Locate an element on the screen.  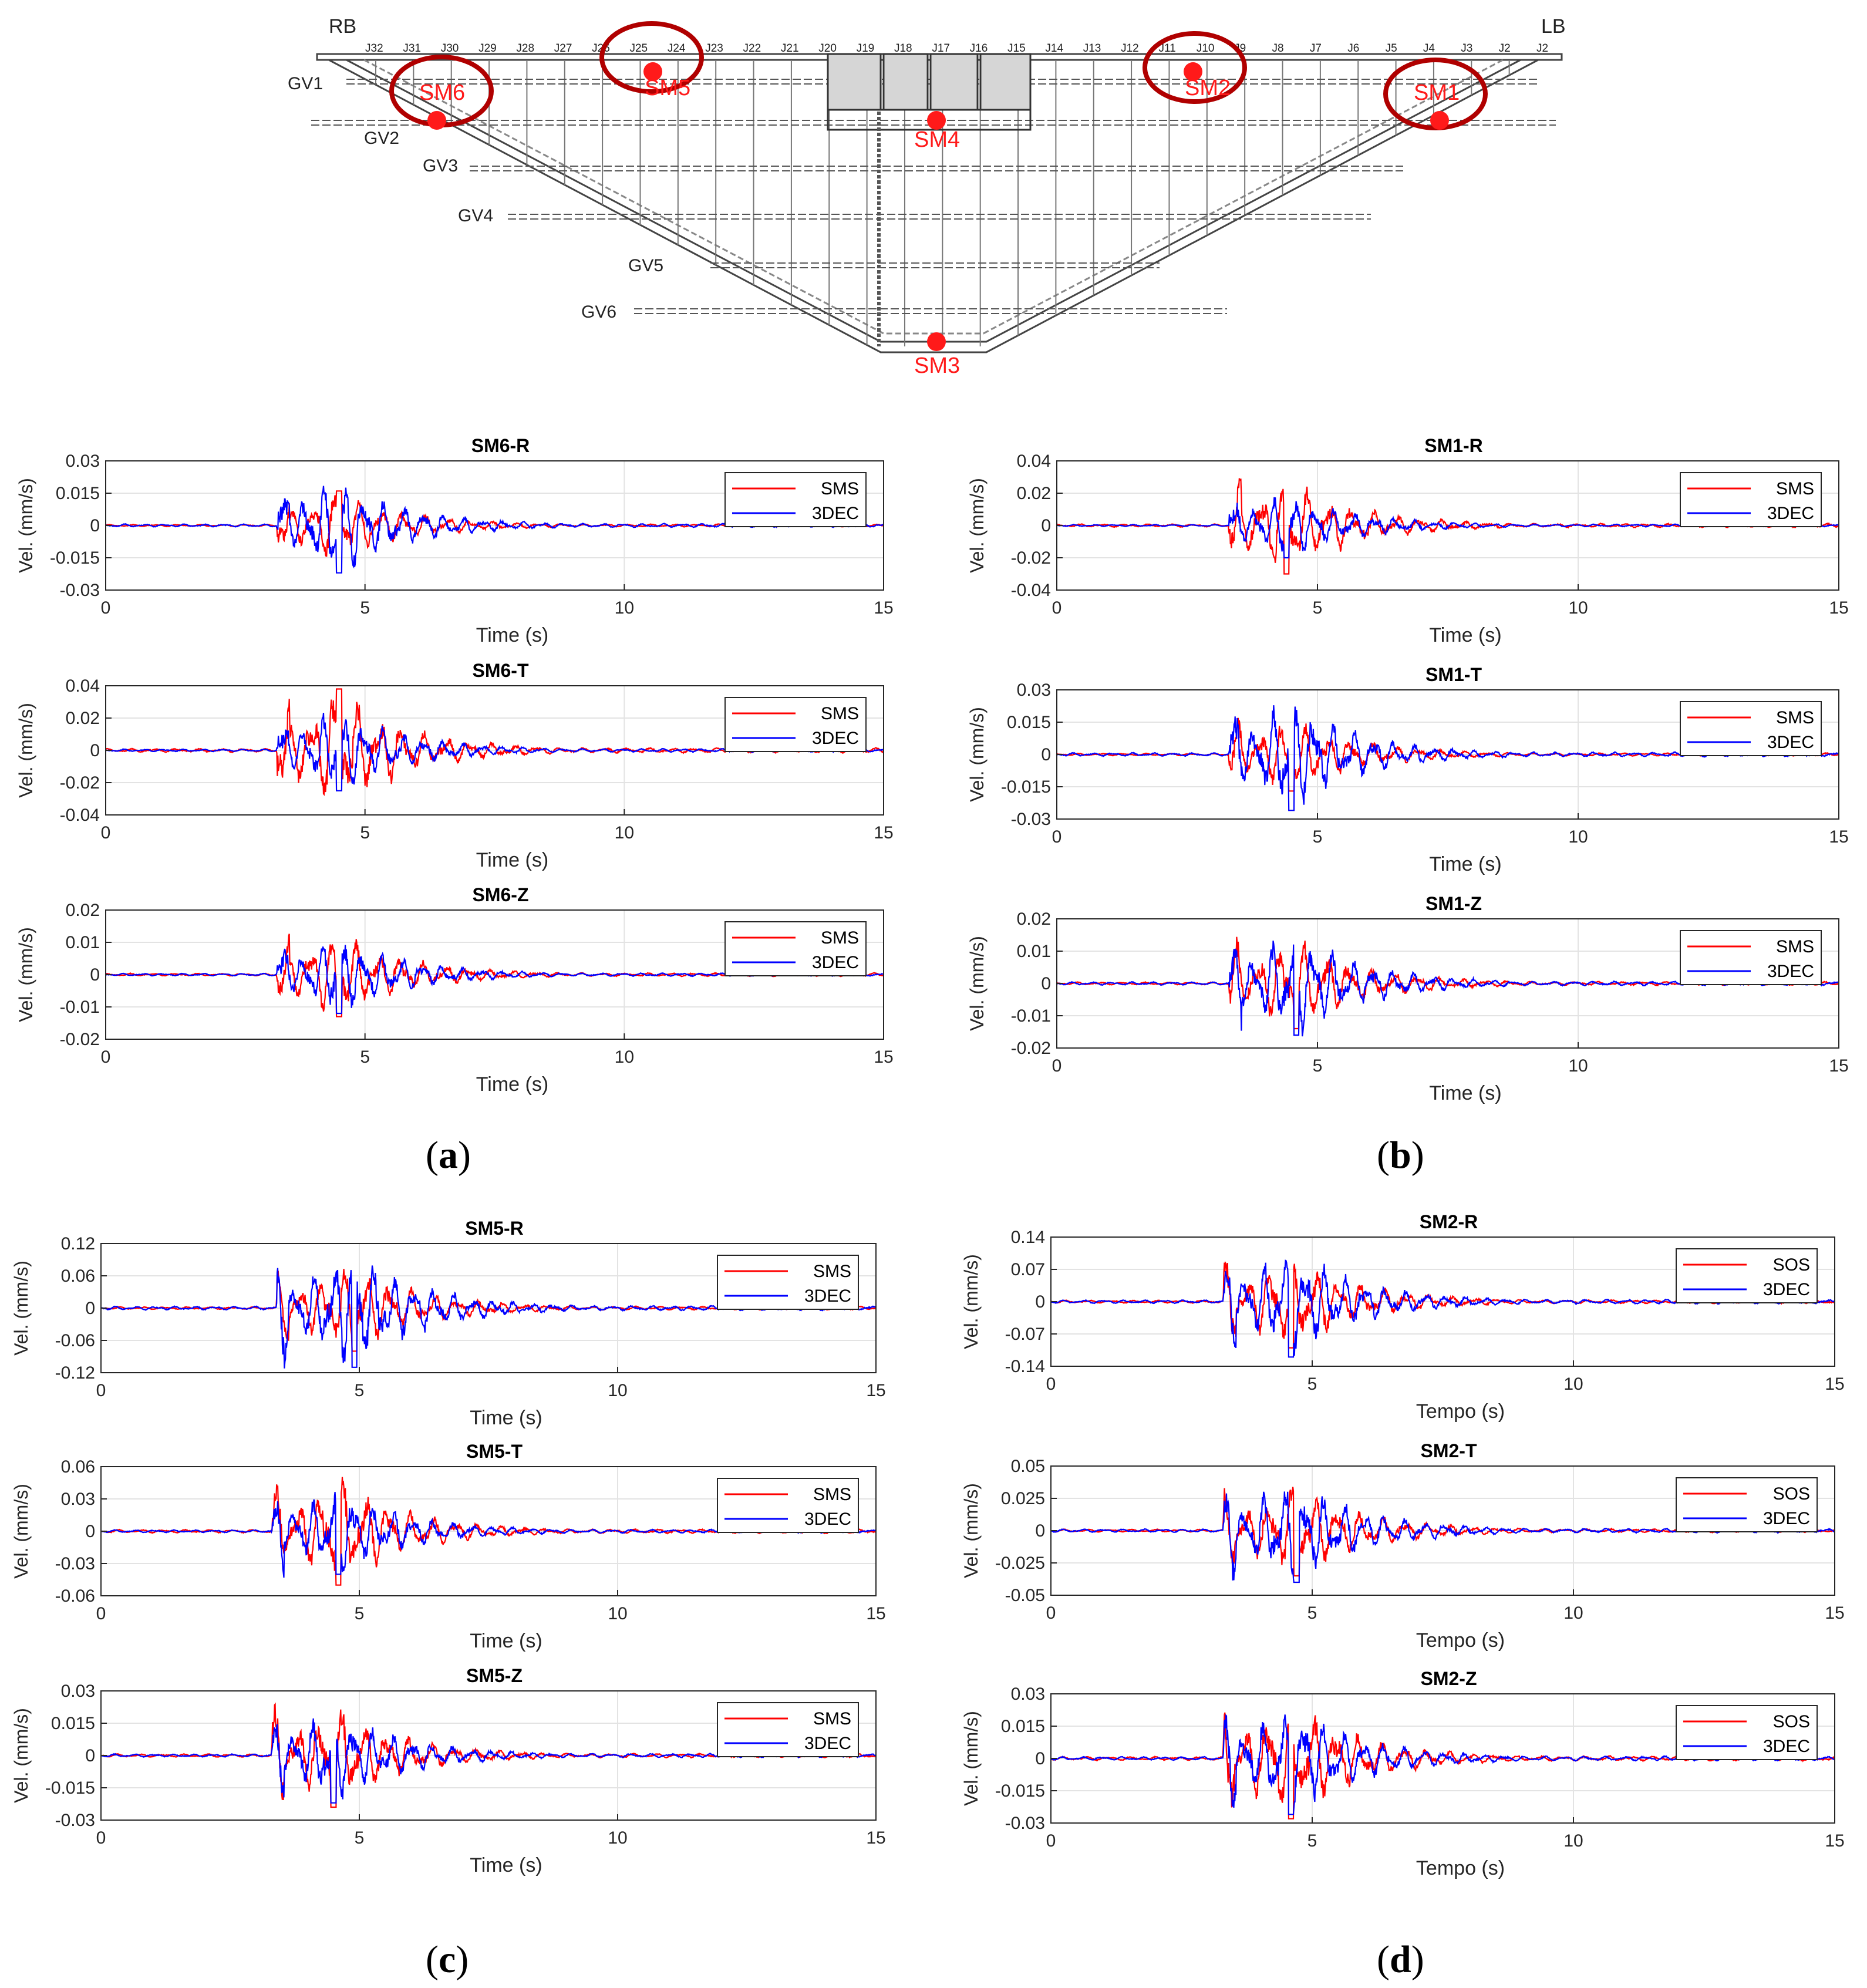
spillway-gates is located at coordinates (929, 92).